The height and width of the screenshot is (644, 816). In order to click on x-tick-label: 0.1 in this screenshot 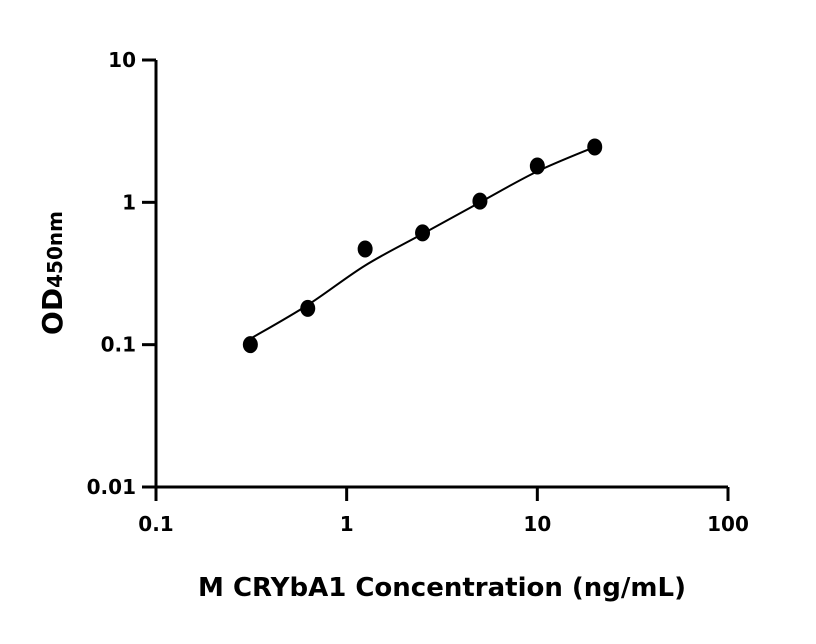, I will do `click(155, 524)`.